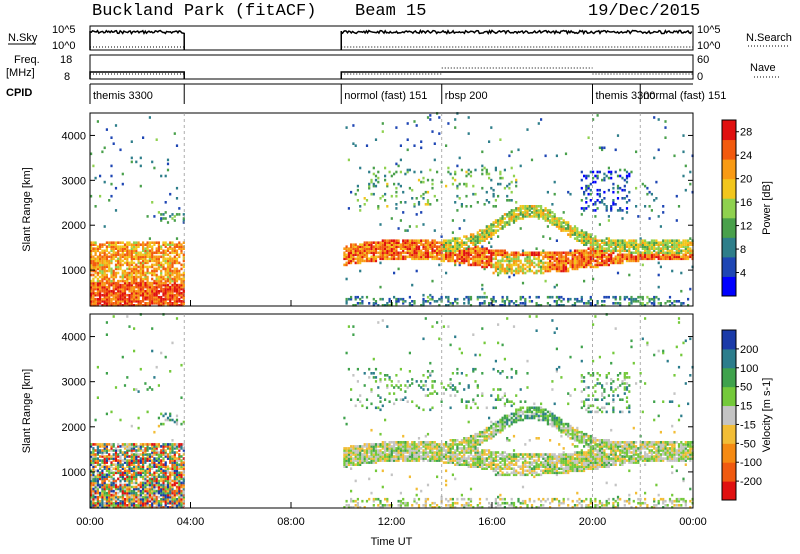 The height and width of the screenshot is (554, 800). What do you see at coordinates (390, 11) in the screenshot?
I see `beam-label: Beam 15` at bounding box center [390, 11].